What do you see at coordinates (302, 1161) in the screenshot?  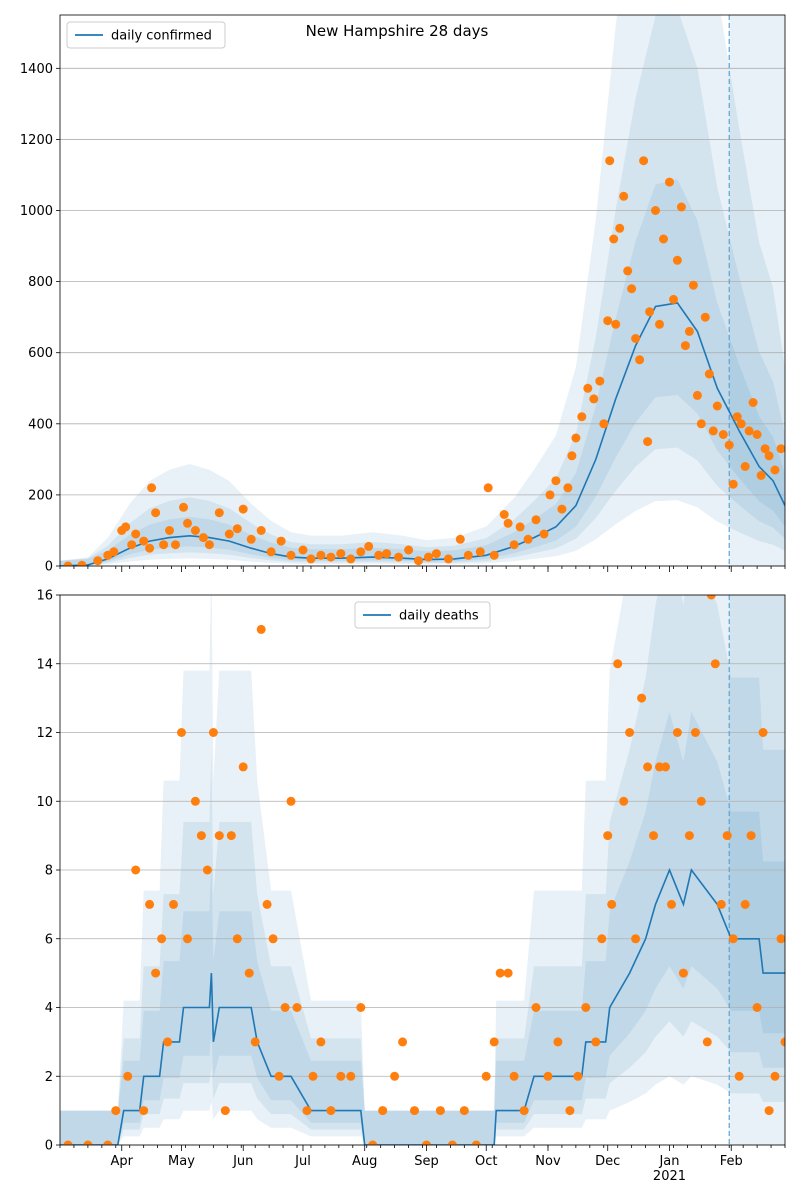 I see `x-tick-label: Jul` at bounding box center [302, 1161].